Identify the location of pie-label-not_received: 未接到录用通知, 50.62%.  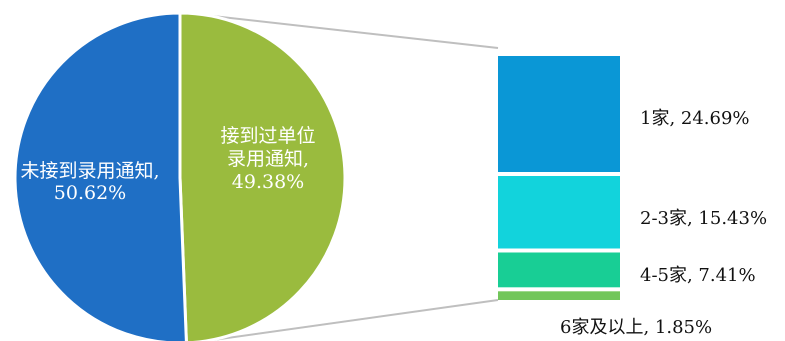
(89, 182).